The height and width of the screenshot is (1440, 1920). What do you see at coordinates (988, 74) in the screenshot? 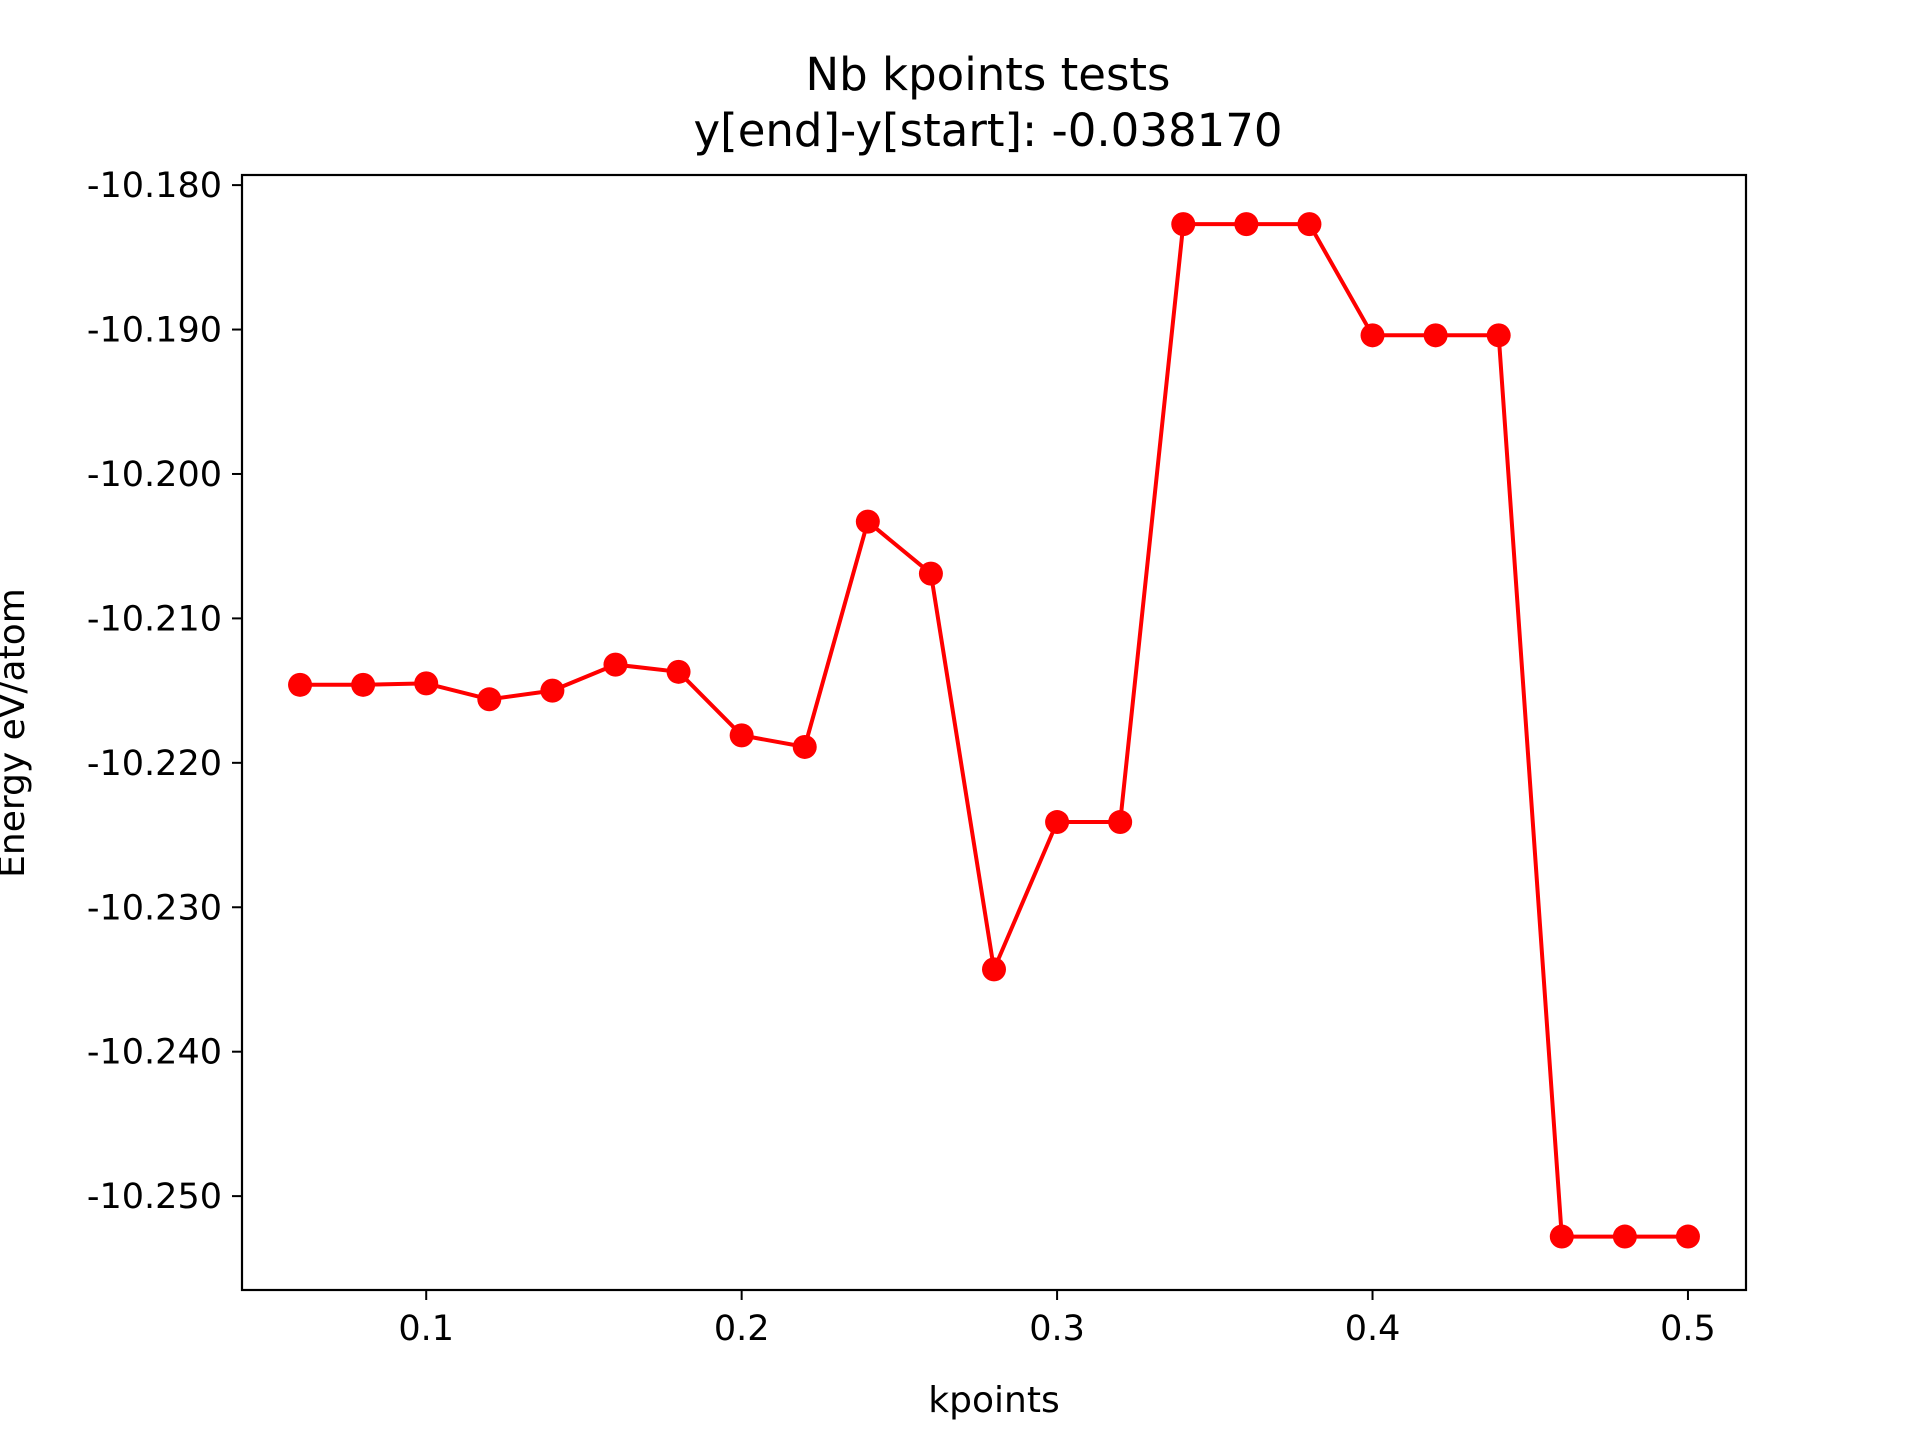
I see `chart-title: Nb kpoints tests` at bounding box center [988, 74].